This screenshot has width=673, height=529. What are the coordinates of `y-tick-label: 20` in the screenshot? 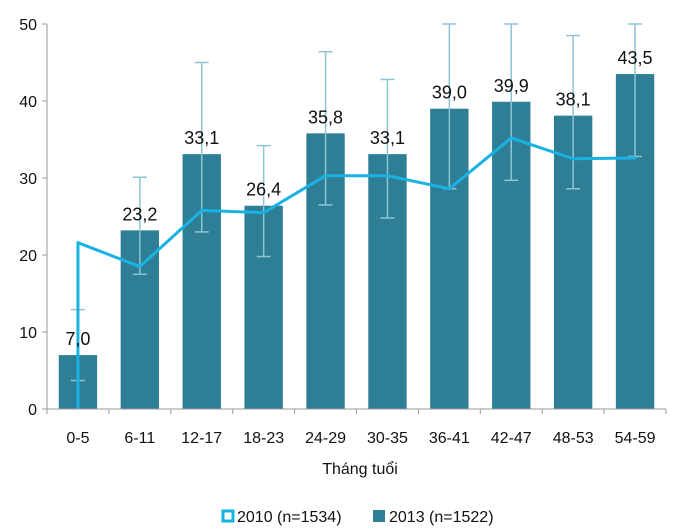 It's located at (28, 256).